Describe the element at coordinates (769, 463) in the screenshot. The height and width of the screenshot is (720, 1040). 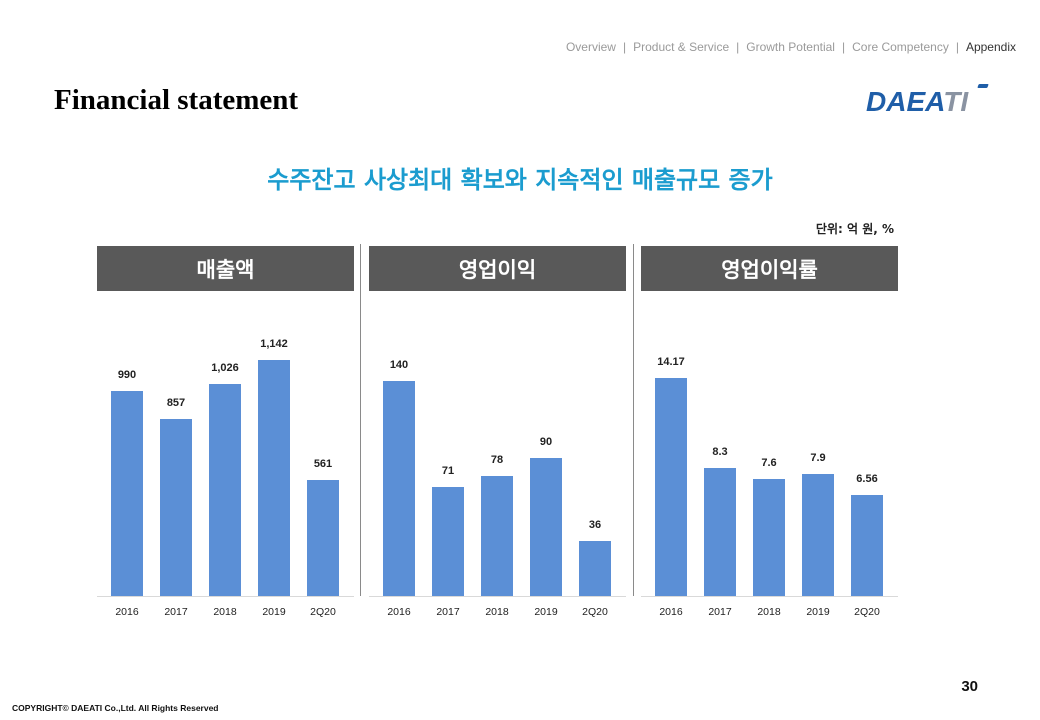
I see `bar-value-label: 7.6` at that location.